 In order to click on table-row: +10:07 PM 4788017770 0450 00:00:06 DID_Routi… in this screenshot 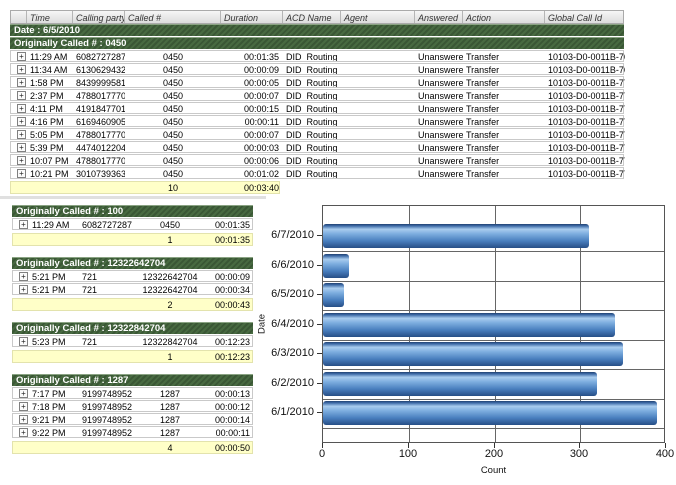, I will do `click(317, 160)`.